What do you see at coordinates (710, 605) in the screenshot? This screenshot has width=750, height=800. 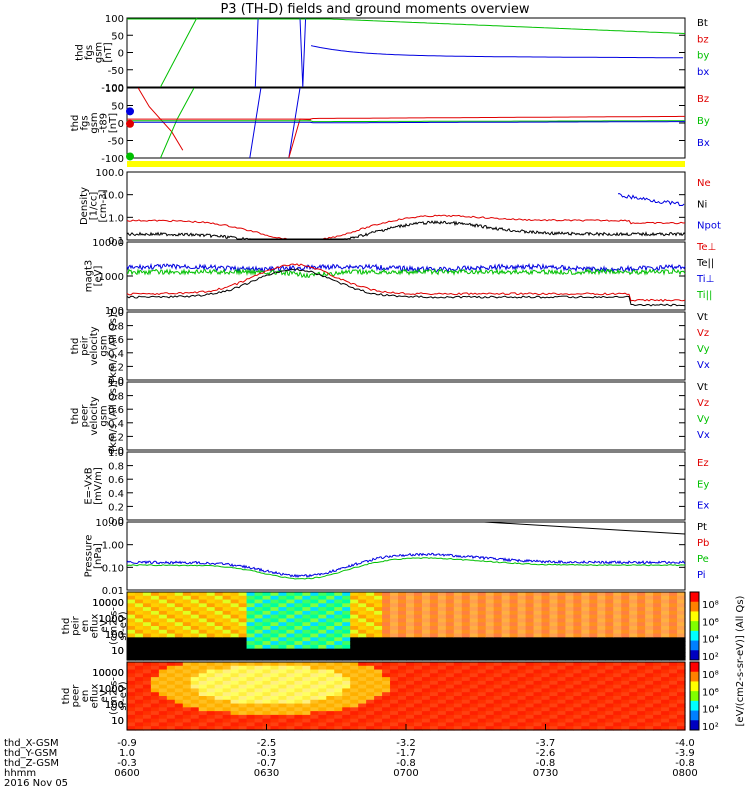 I see `colorbar-tick: 10⁸` at bounding box center [710, 605].